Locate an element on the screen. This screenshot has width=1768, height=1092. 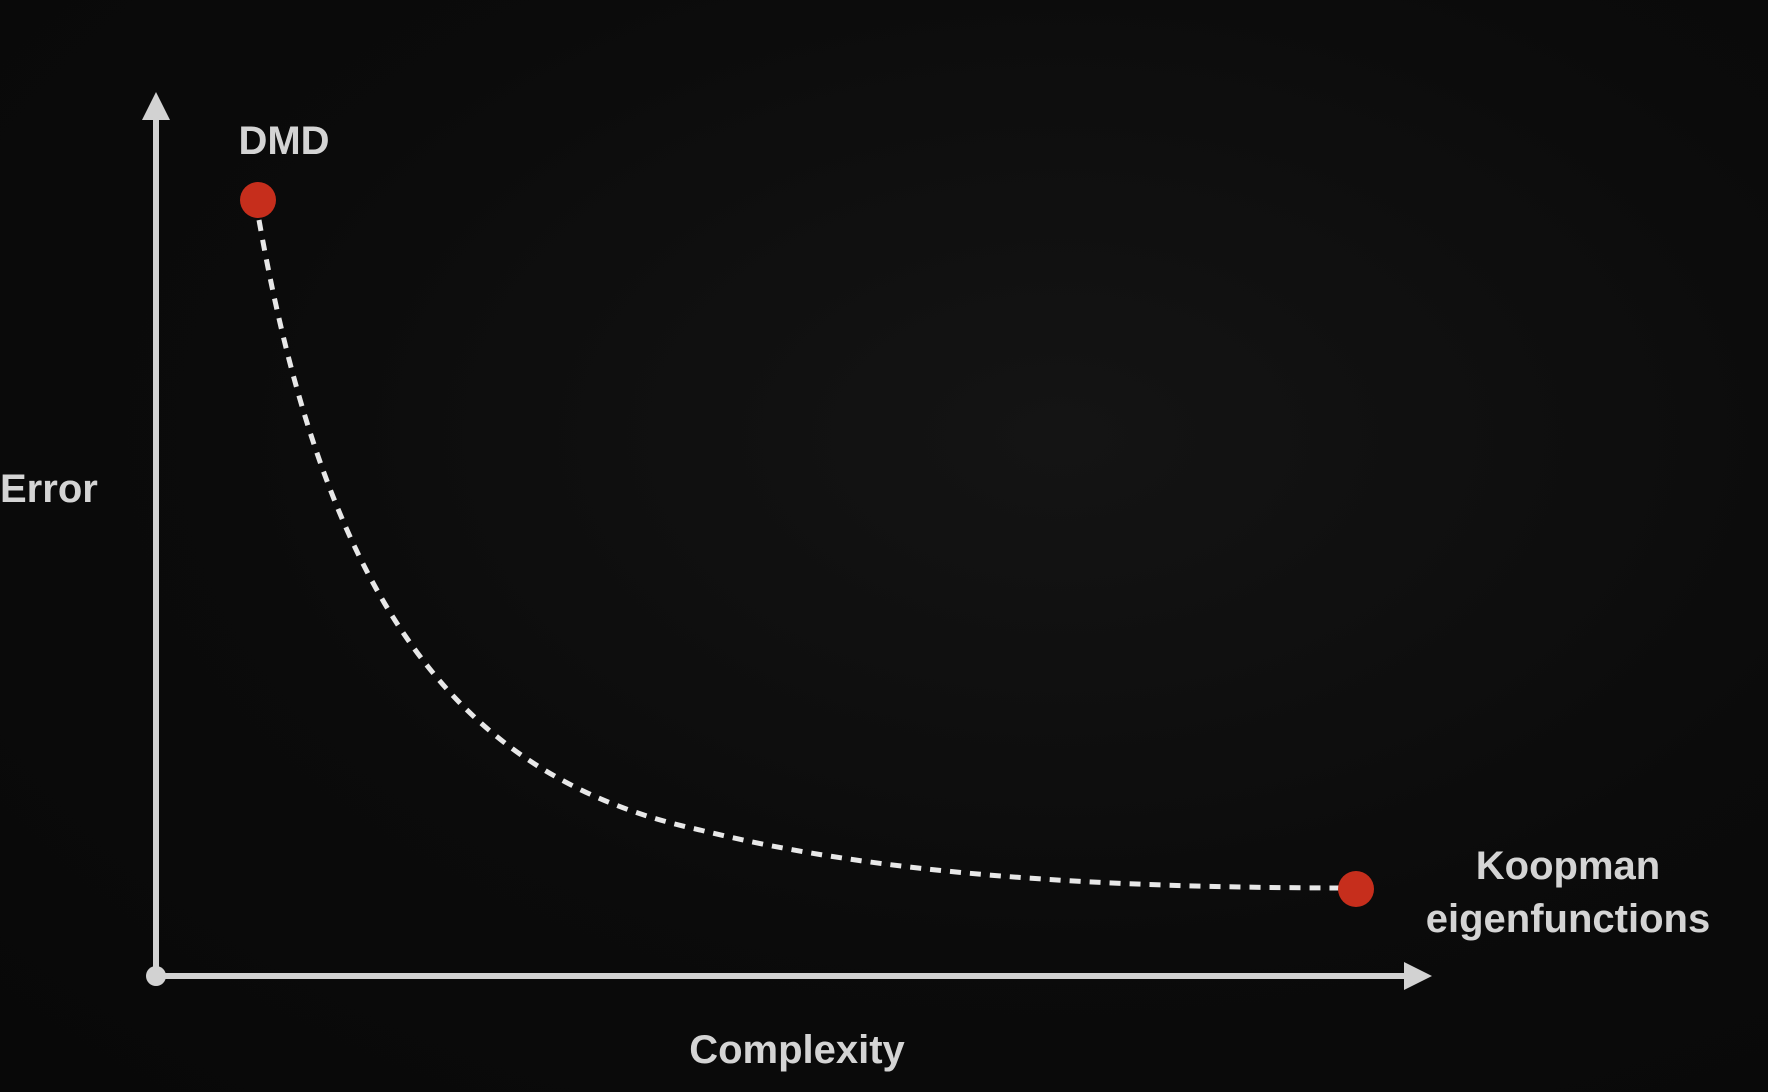
y-axis-label: Error is located at coordinates (49, 489).